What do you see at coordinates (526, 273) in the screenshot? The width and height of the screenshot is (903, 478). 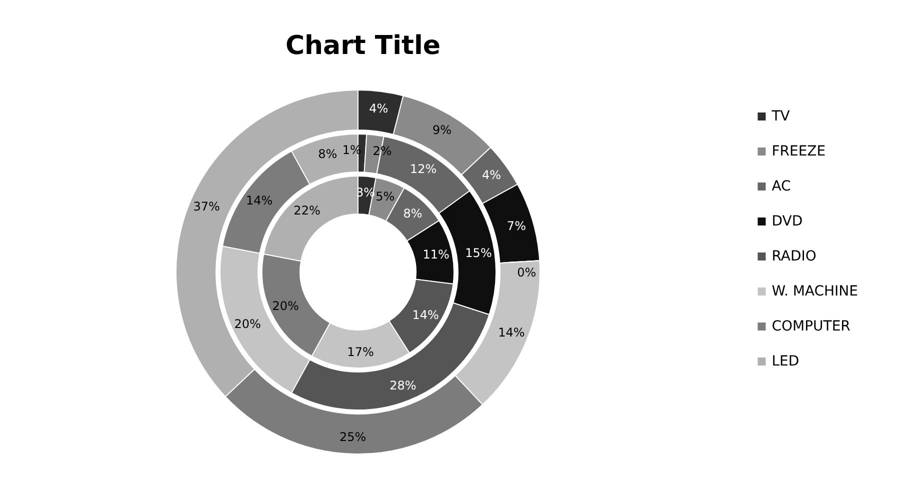 I see `text: 0%` at bounding box center [526, 273].